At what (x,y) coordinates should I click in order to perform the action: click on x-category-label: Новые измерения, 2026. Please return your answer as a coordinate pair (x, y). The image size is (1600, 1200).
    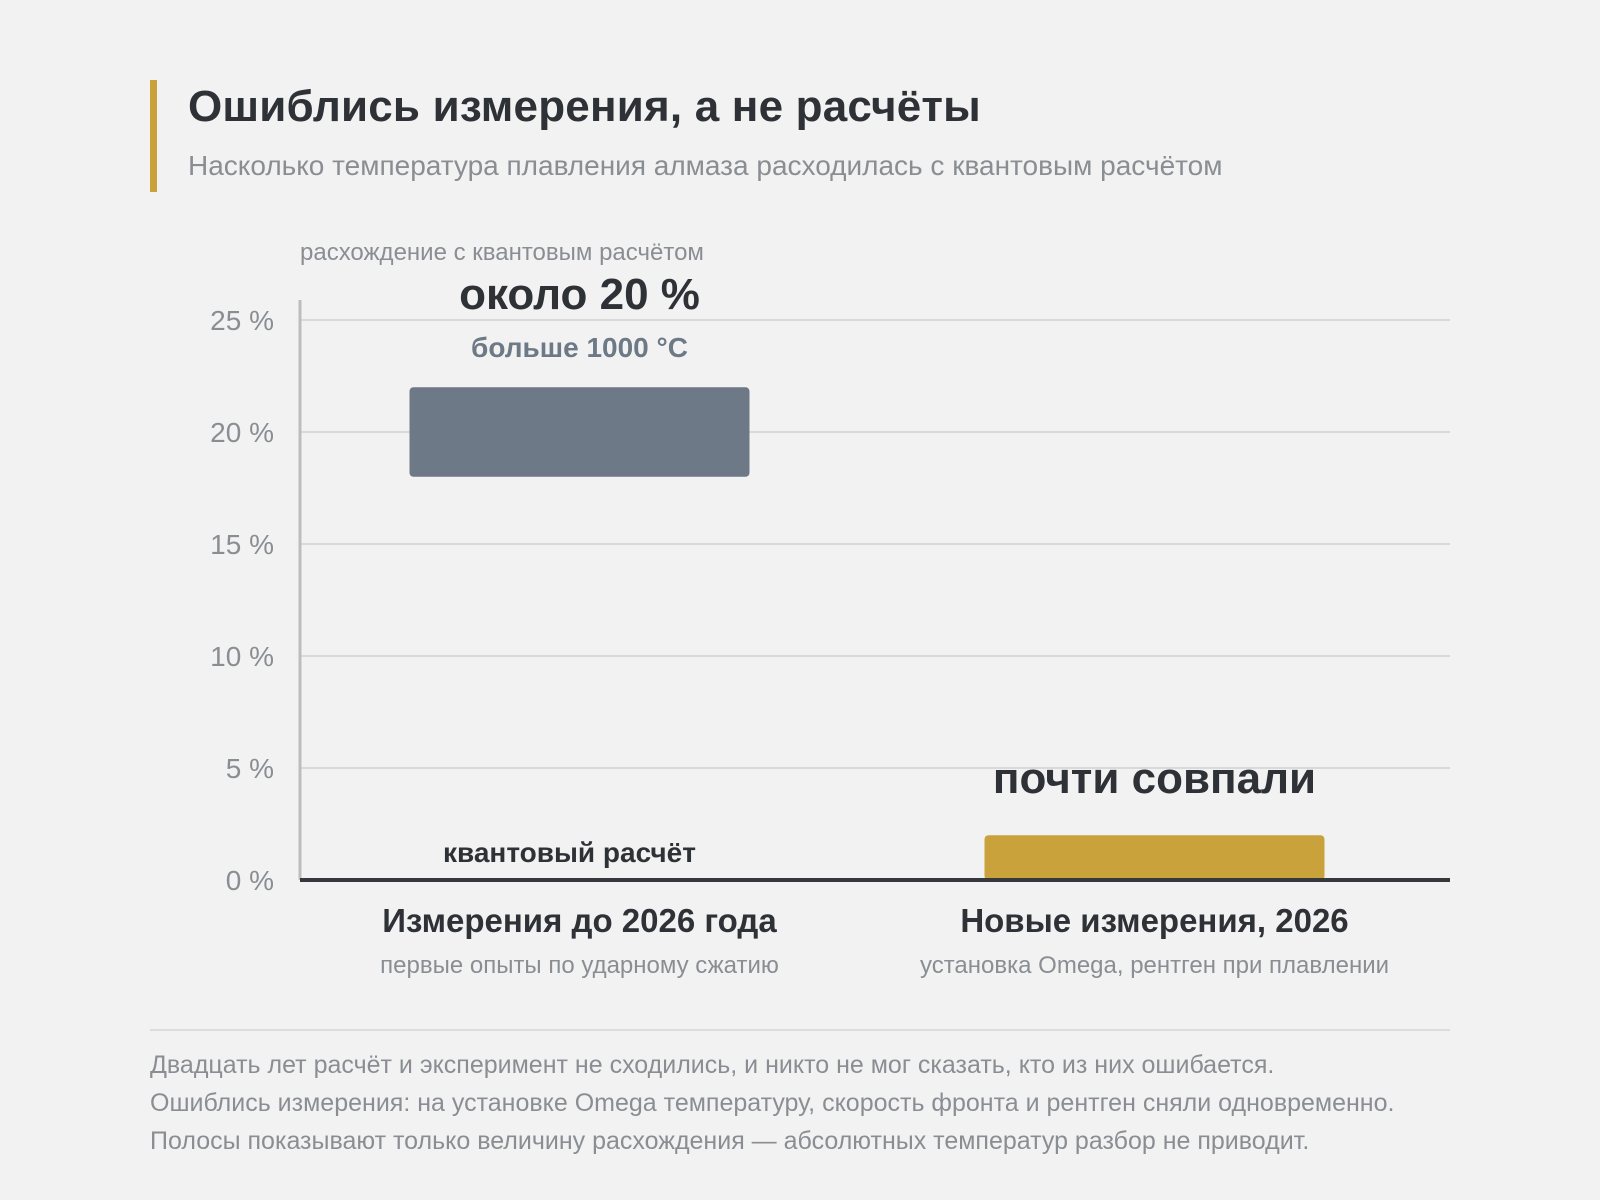
    Looking at the image, I should click on (1154, 920).